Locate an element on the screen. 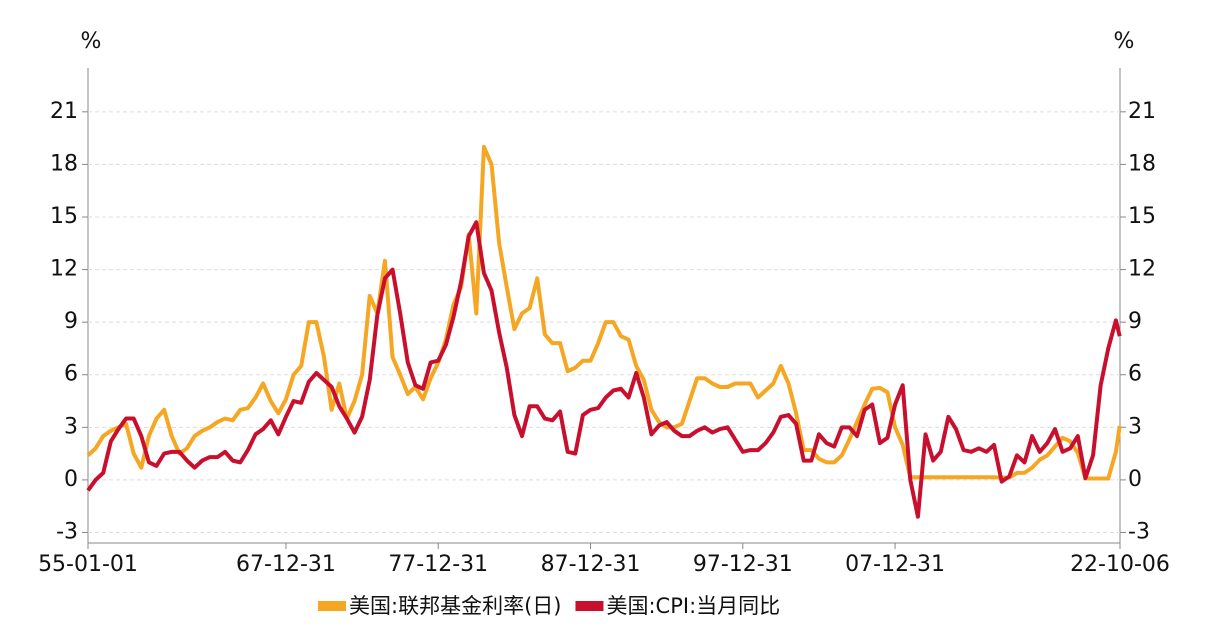 Image resolution: width=1213 pixels, height=642 pixels. y-tick-label: 12 is located at coordinates (64, 269).